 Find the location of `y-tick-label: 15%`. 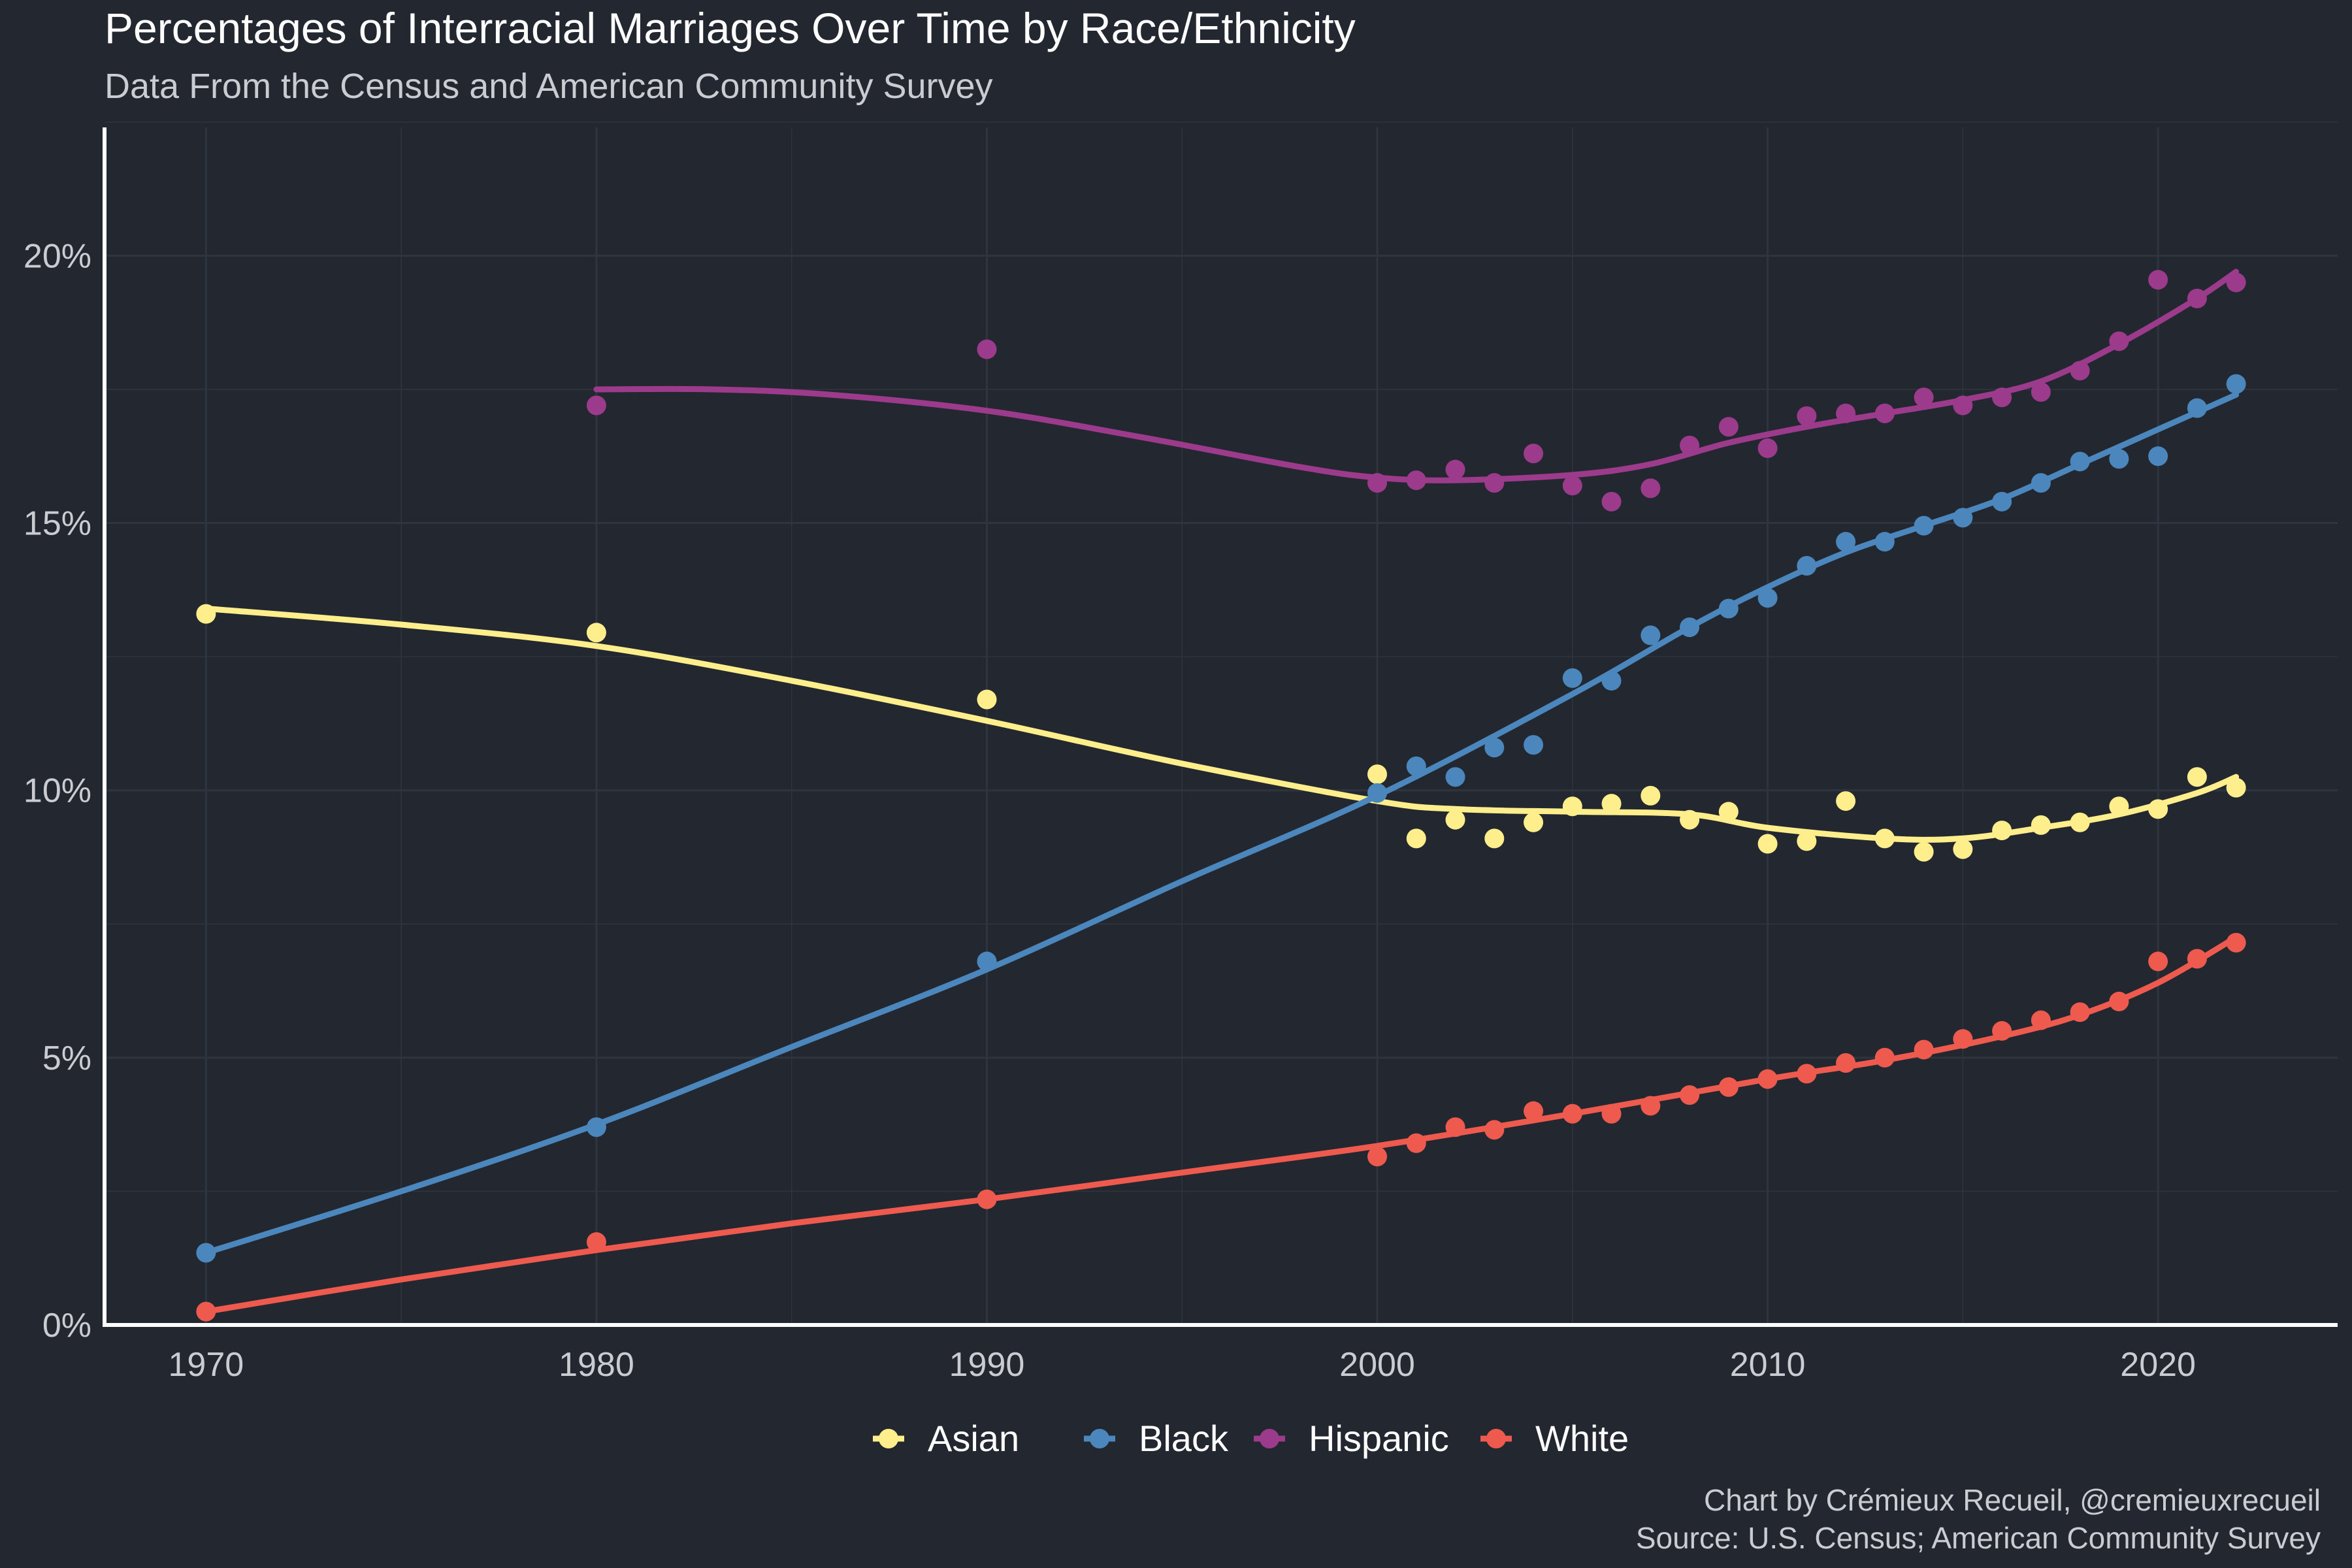

y-tick-label: 15% is located at coordinates (57, 524).